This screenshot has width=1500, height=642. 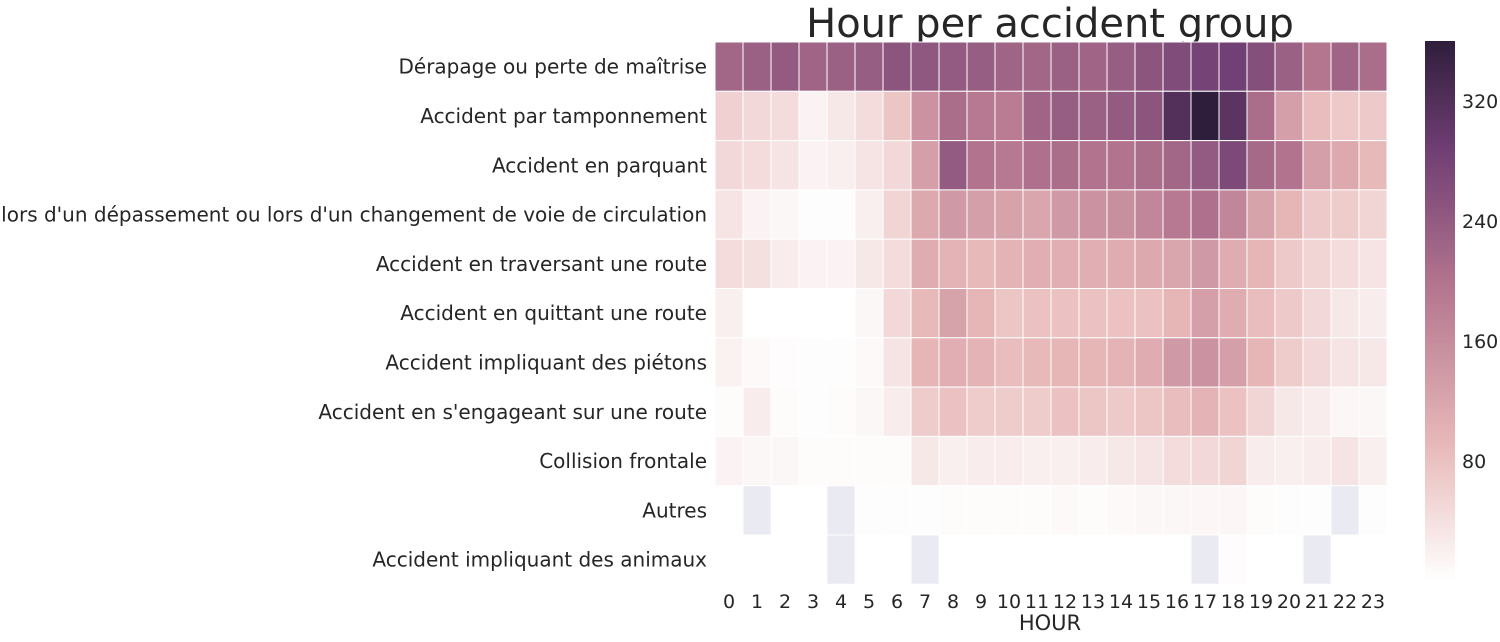 I want to click on x-tick-label: 21, so click(x=1317, y=602).